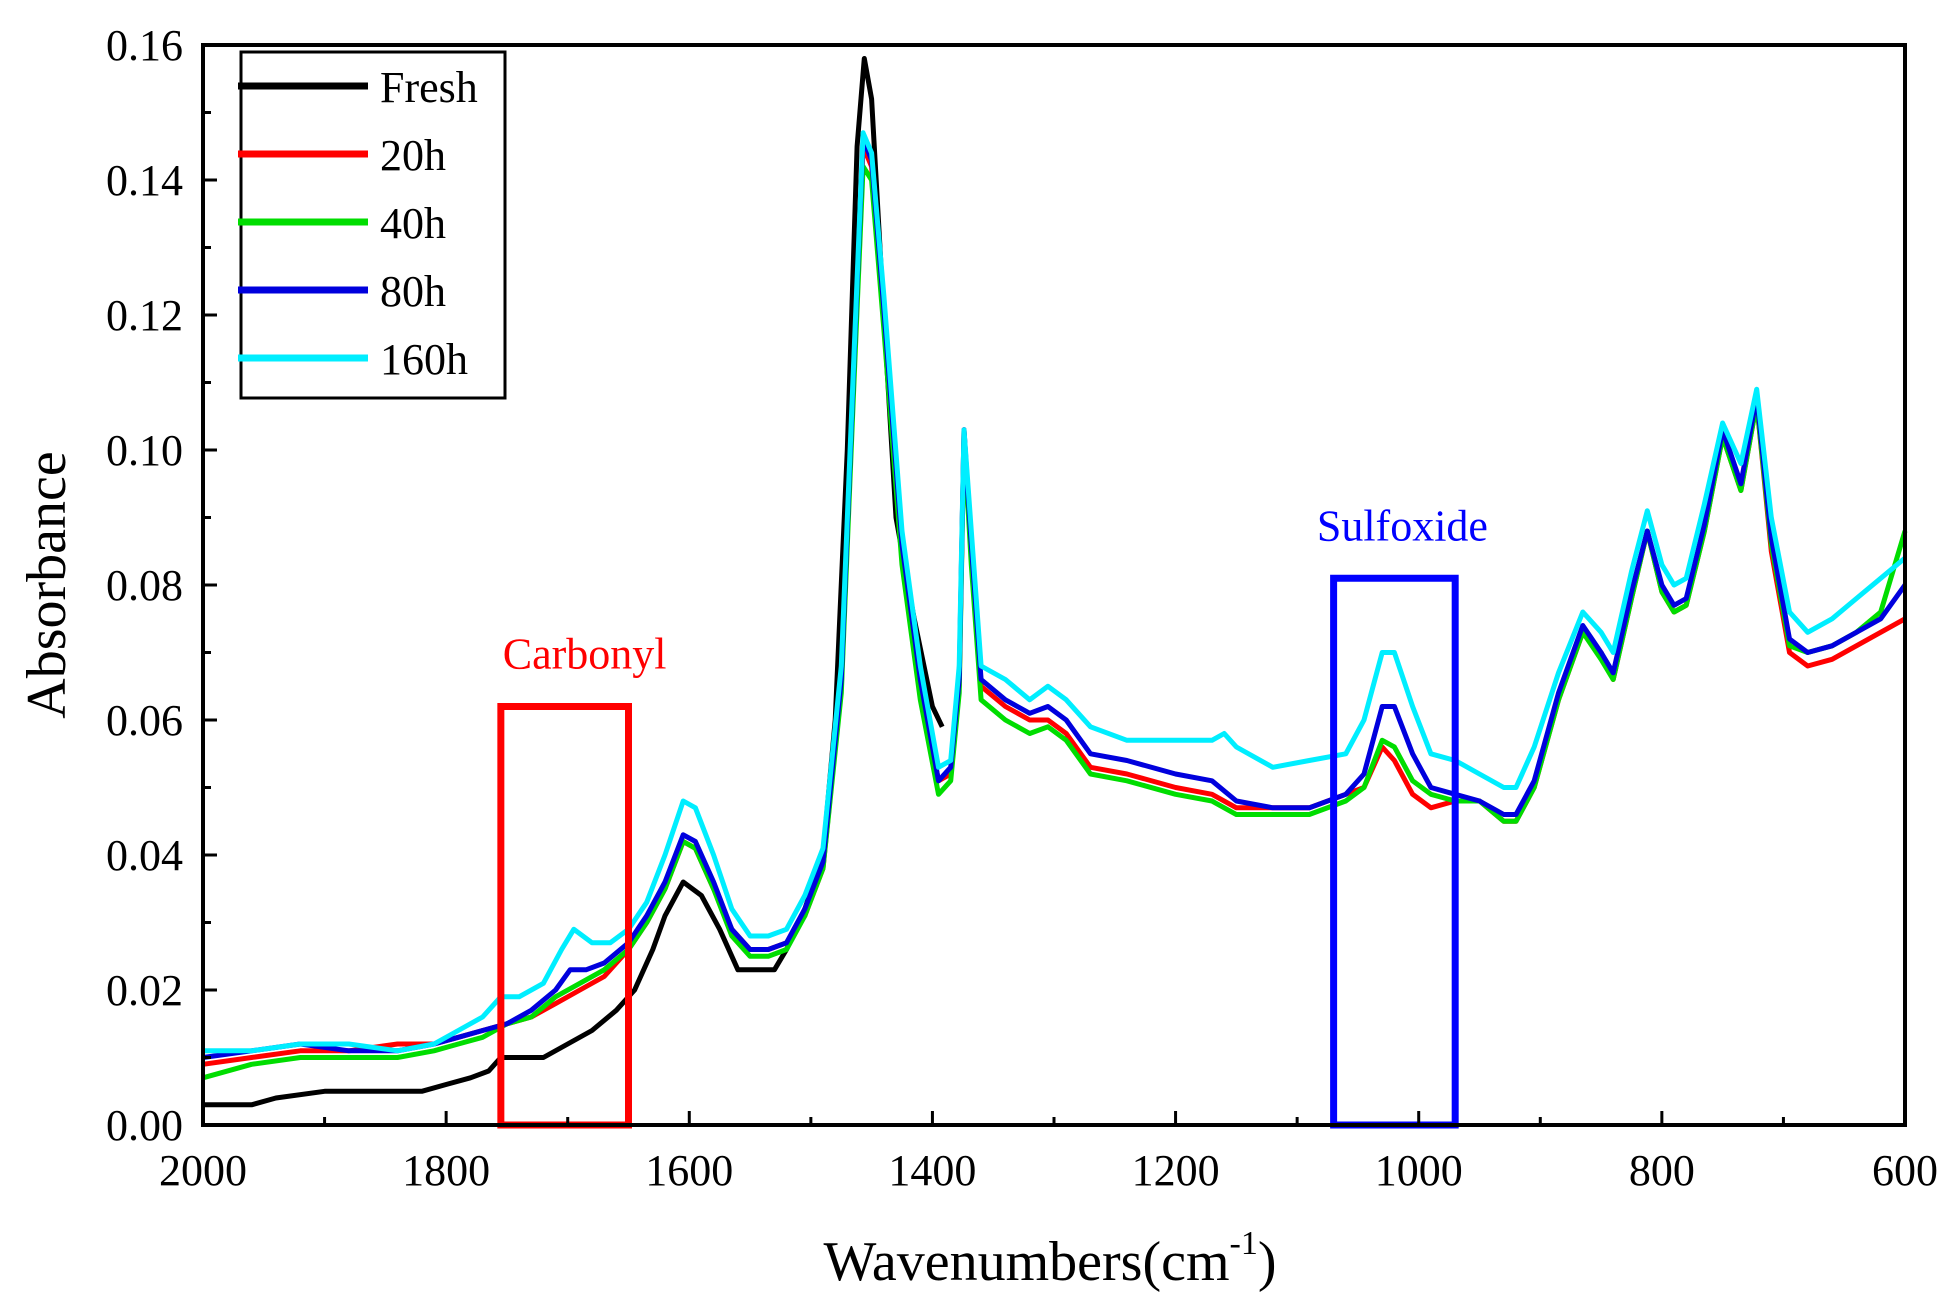 This screenshot has height=1304, width=1951. Describe the element at coordinates (1905, 1170) in the screenshot. I see `x-tick-label: 600` at that location.